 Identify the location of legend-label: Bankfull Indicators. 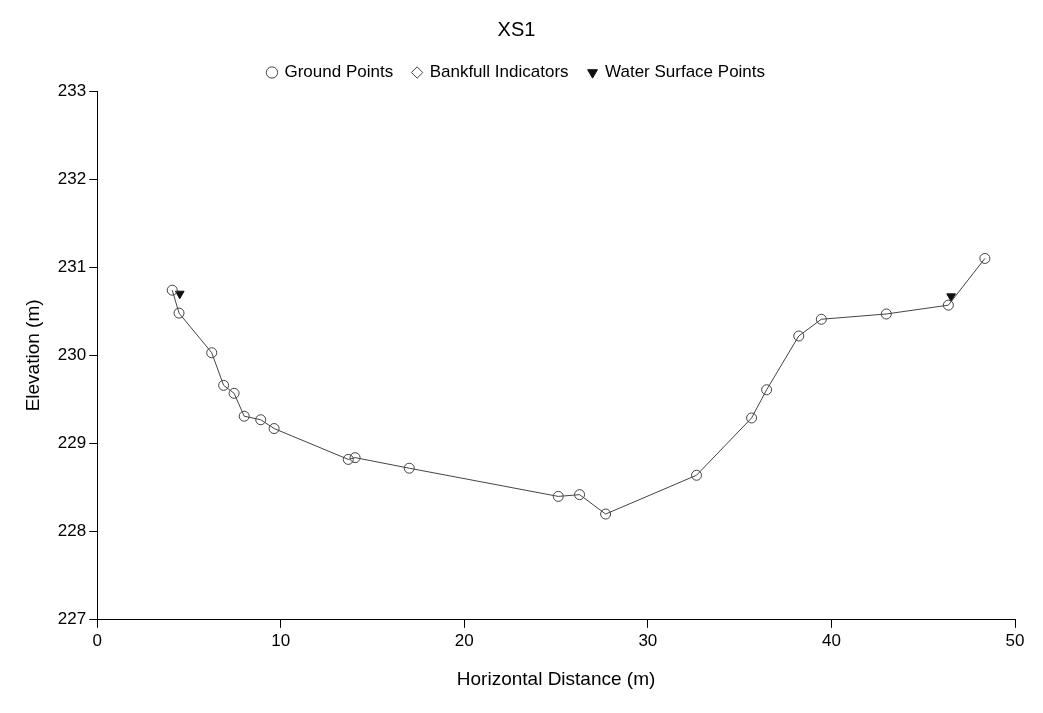
(499, 72).